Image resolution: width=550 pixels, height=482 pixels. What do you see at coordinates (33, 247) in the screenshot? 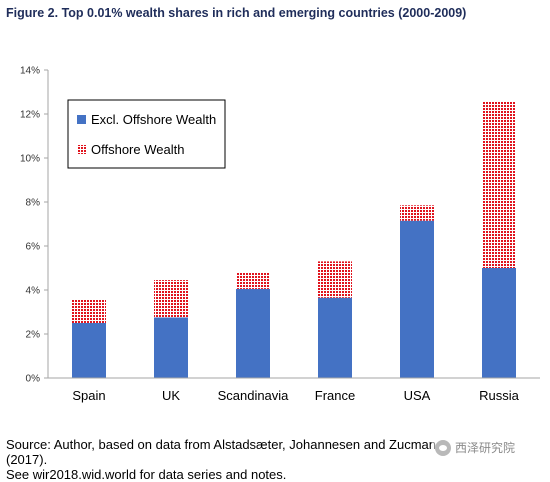
I see `y-tick-label: 6%` at bounding box center [33, 247].